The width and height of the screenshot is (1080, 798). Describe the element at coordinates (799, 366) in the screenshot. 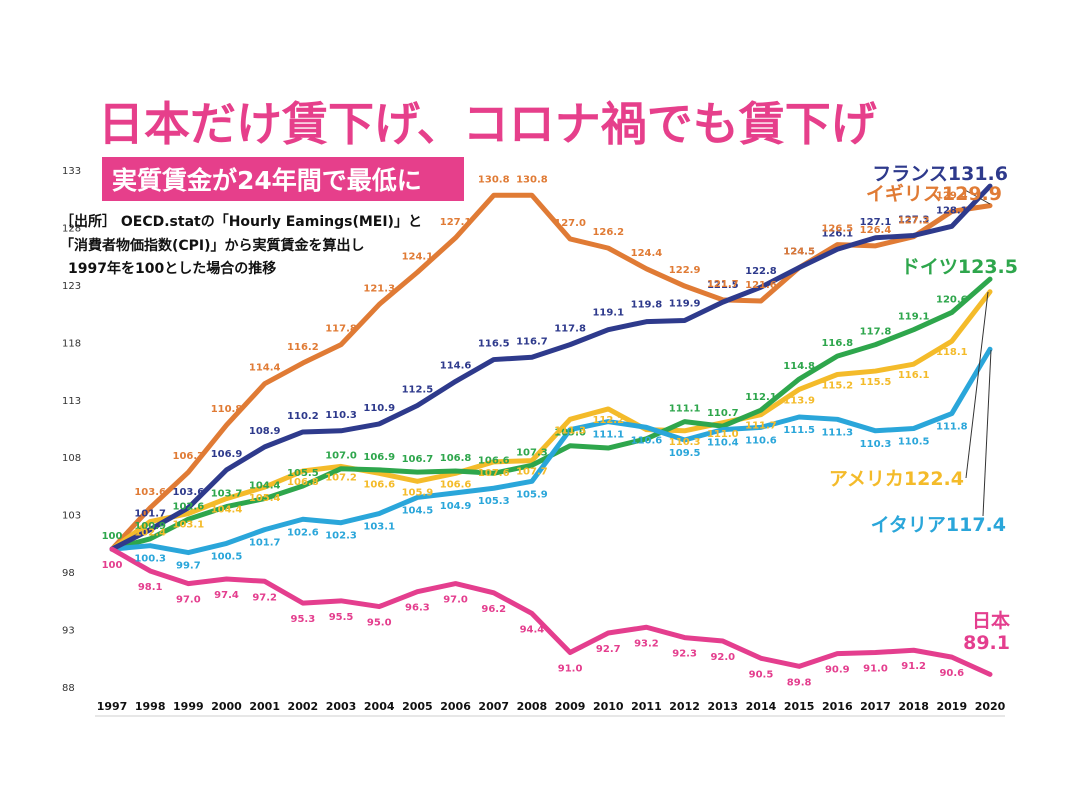

I see `data-label: 114.8` at that location.